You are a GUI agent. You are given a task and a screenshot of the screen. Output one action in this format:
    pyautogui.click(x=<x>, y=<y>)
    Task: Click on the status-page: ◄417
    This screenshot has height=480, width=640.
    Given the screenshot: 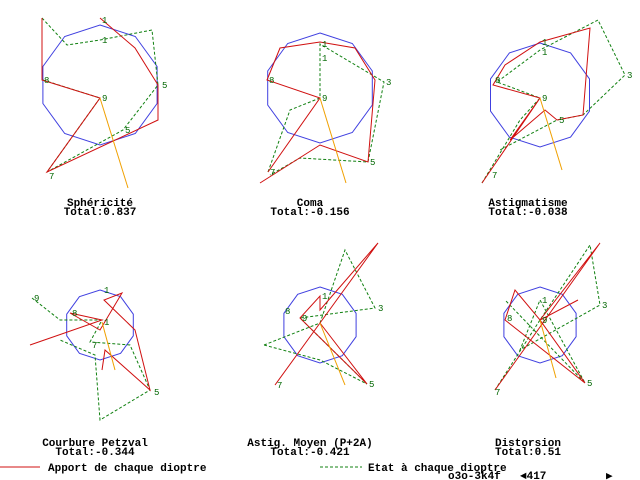 What is the action you would take?
    pyautogui.click(x=533, y=475)
    